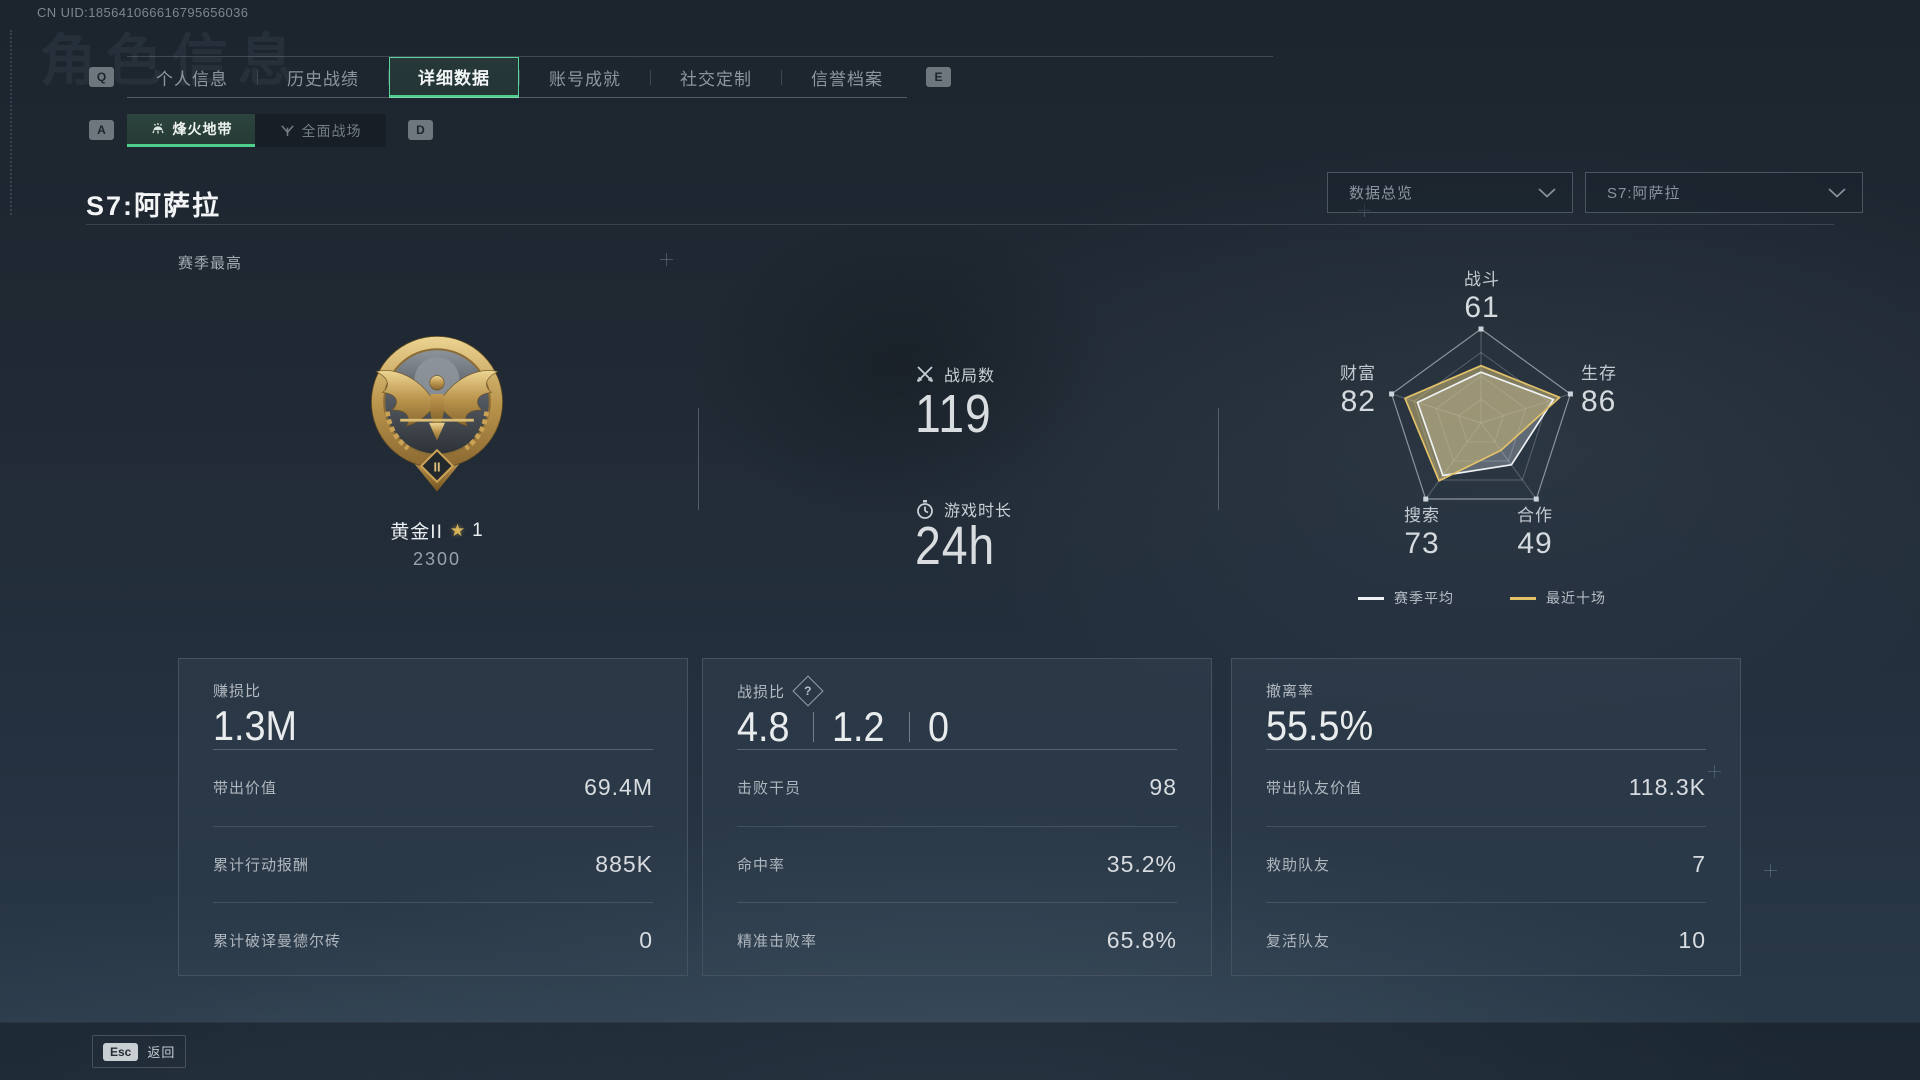 This screenshot has height=1080, width=1920. I want to click on radar-axis-combat: 战斗 61, so click(1482, 297).